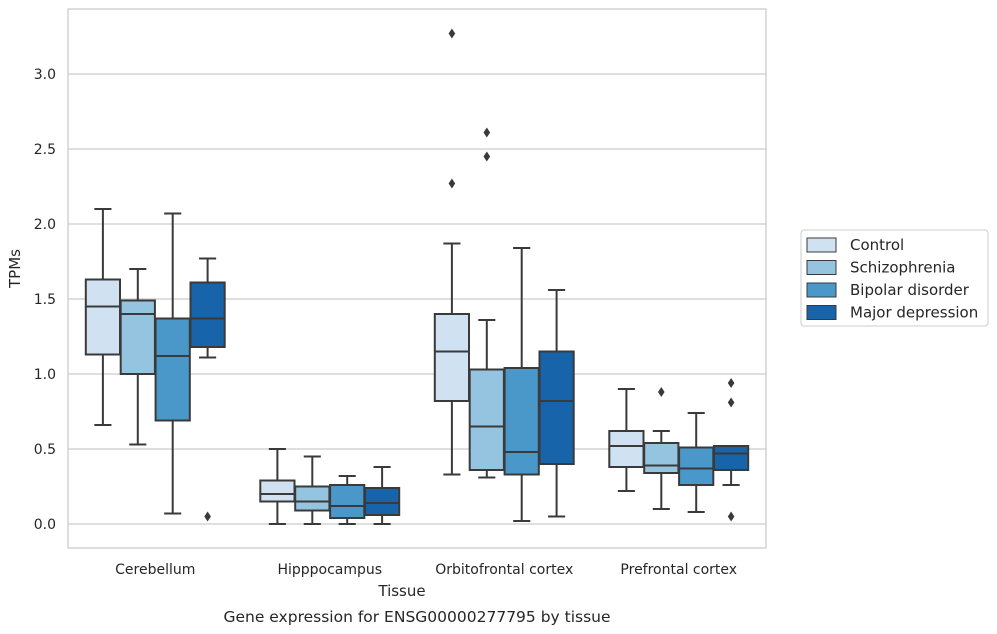  What do you see at coordinates (45, 75) in the screenshot?
I see `y-tick-label: 3.0` at bounding box center [45, 75].